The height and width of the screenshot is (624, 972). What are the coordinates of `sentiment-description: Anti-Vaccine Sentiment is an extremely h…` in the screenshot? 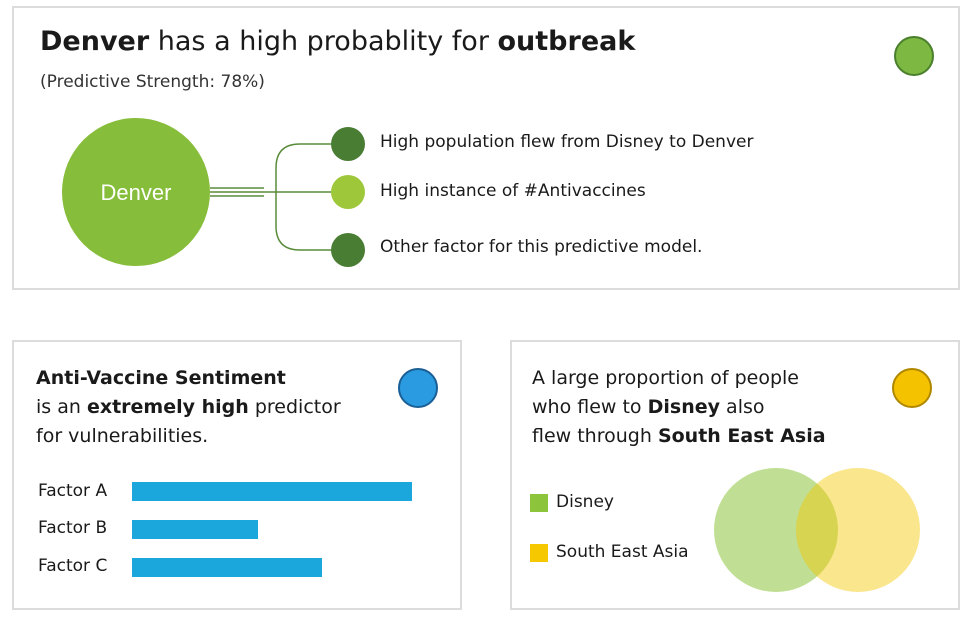 It's located at (188, 407).